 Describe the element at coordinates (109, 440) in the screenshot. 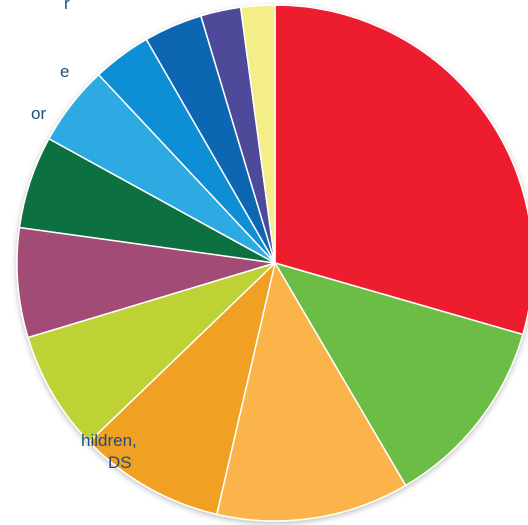

I see `label-fragment: hildren,` at that location.